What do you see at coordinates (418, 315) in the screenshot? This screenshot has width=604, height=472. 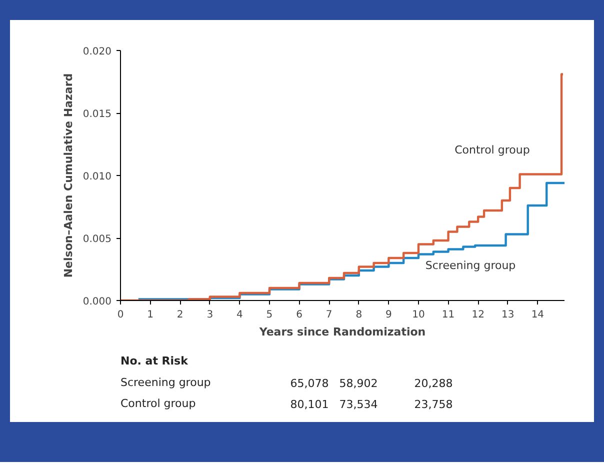 I see `x-tick-label: 10` at bounding box center [418, 315].